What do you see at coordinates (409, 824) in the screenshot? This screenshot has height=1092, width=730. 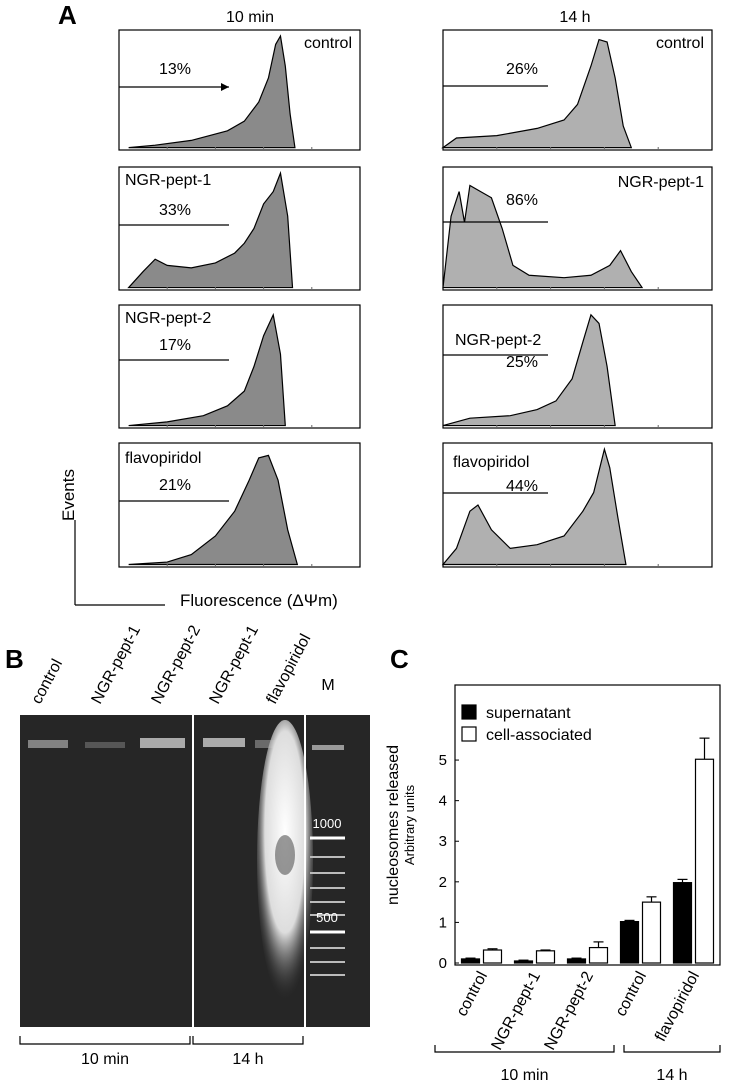 I see `y-sublabel: Arbitrary units` at bounding box center [409, 824].